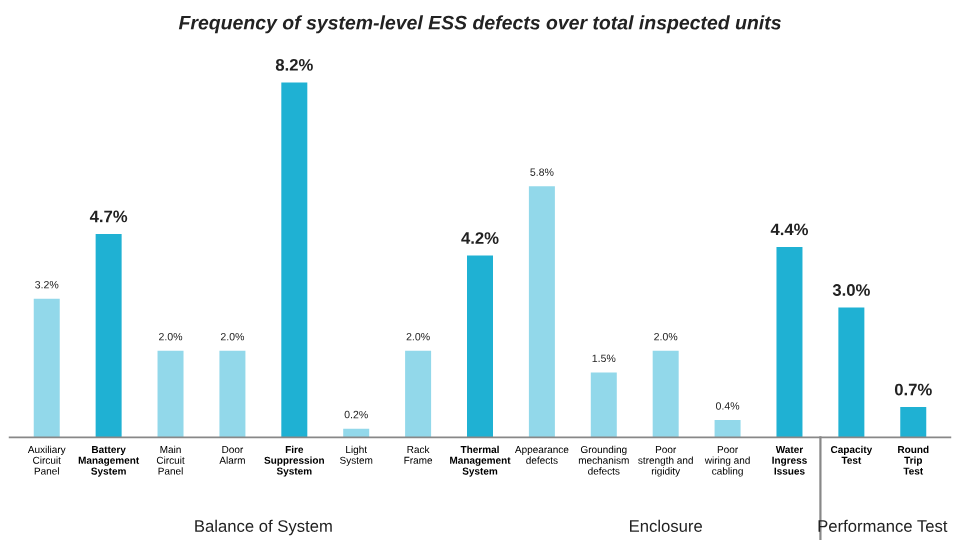 The height and width of the screenshot is (540, 960). What do you see at coordinates (913, 389) in the screenshot?
I see `data-label: 0.7%` at bounding box center [913, 389].